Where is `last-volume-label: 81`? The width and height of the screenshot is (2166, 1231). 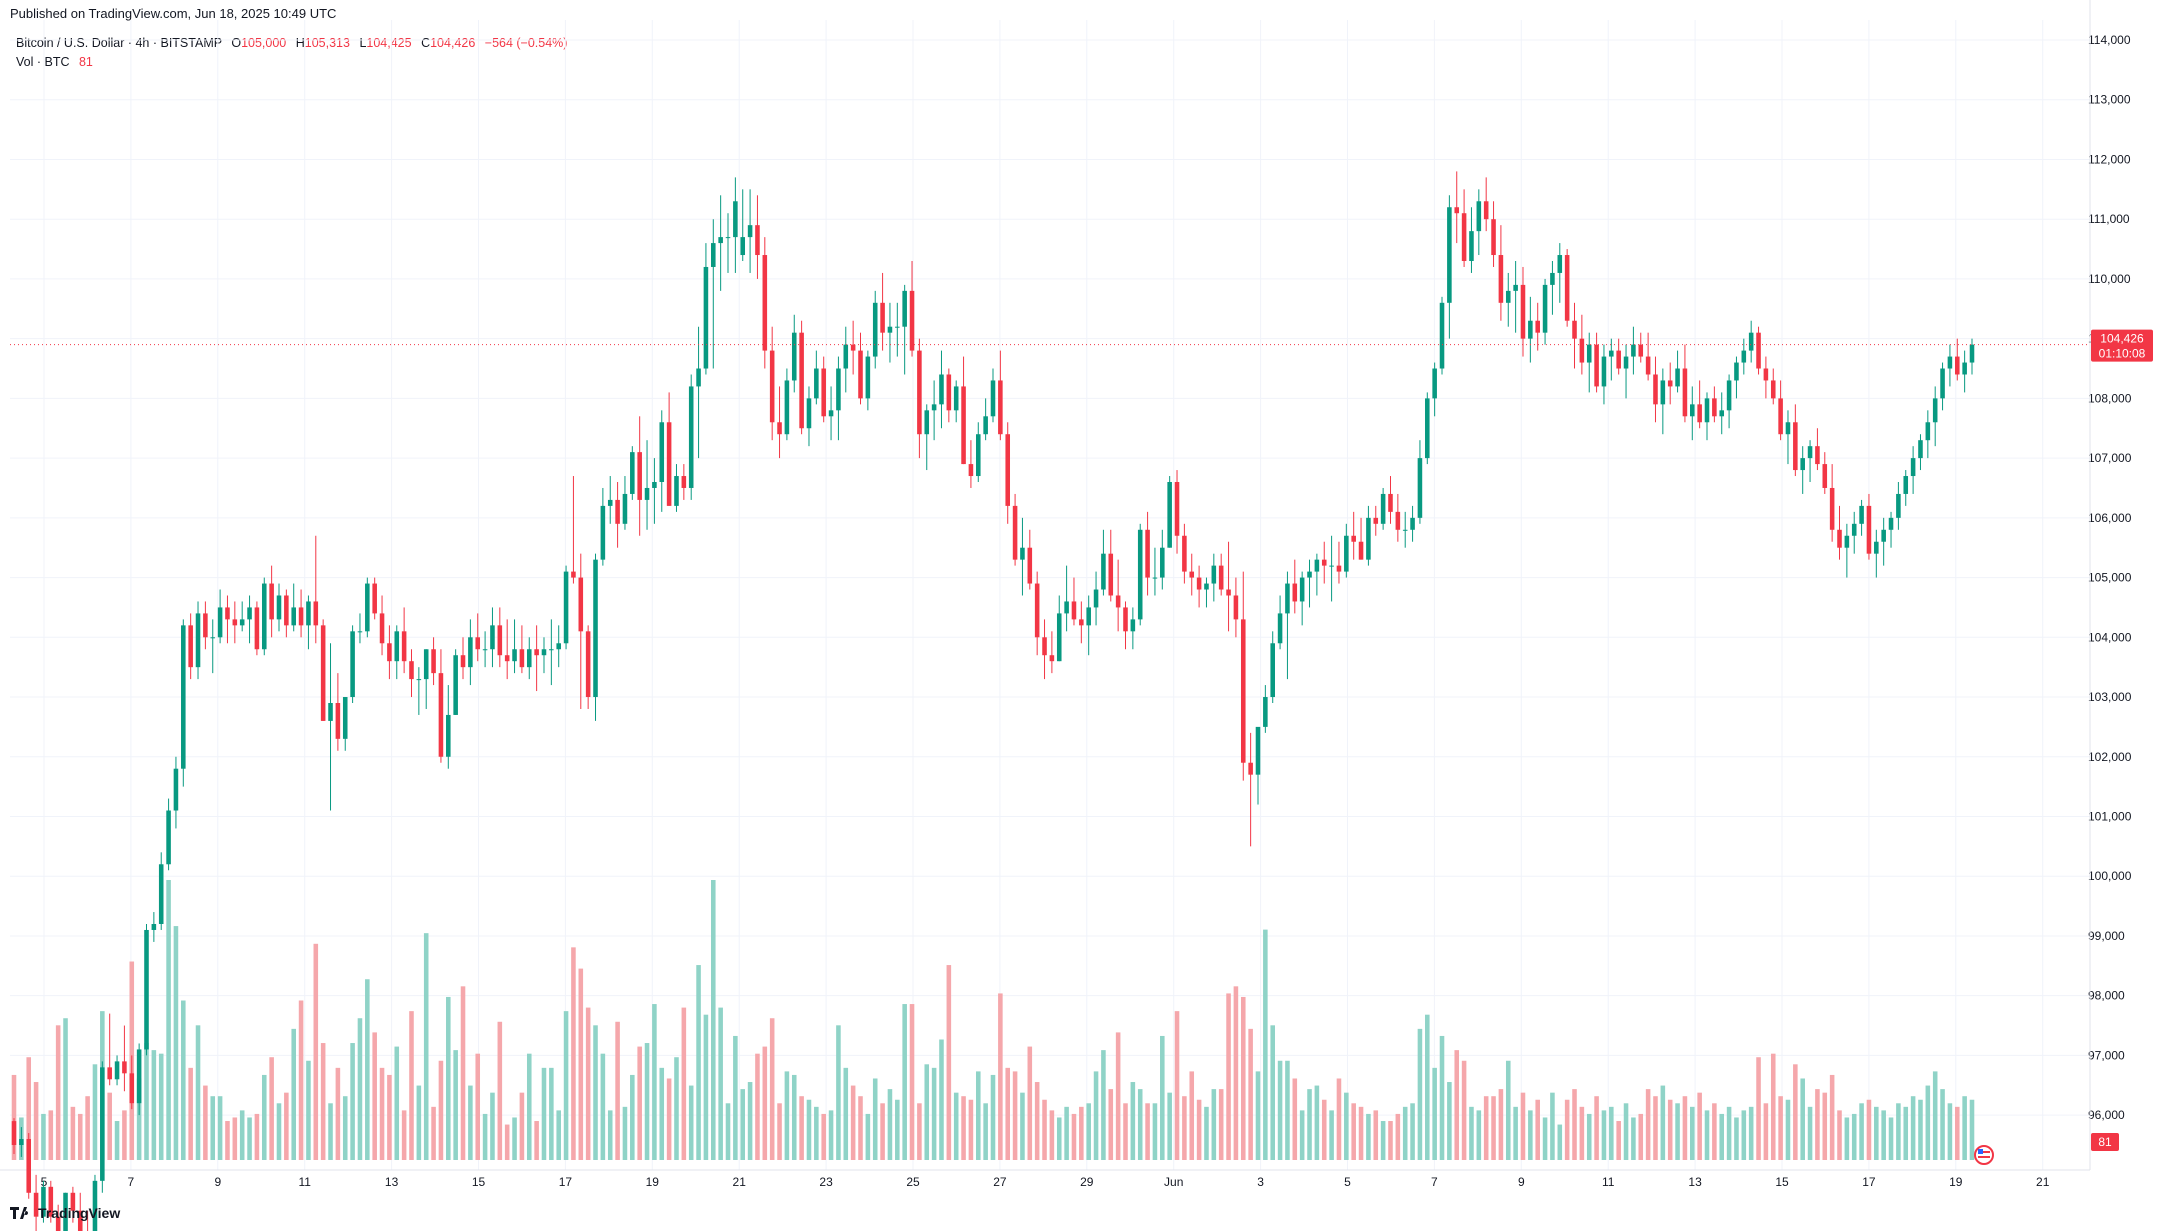
last-volume-label: 81 is located at coordinates (2105, 1142).